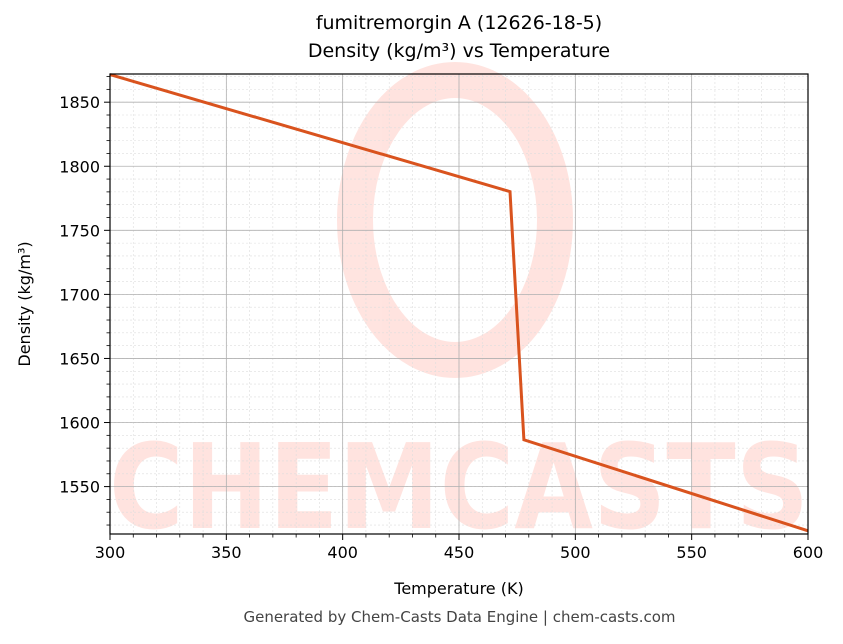 Image resolution: width=843 pixels, height=644 pixels. I want to click on x-tick-label: 550, so click(691, 552).